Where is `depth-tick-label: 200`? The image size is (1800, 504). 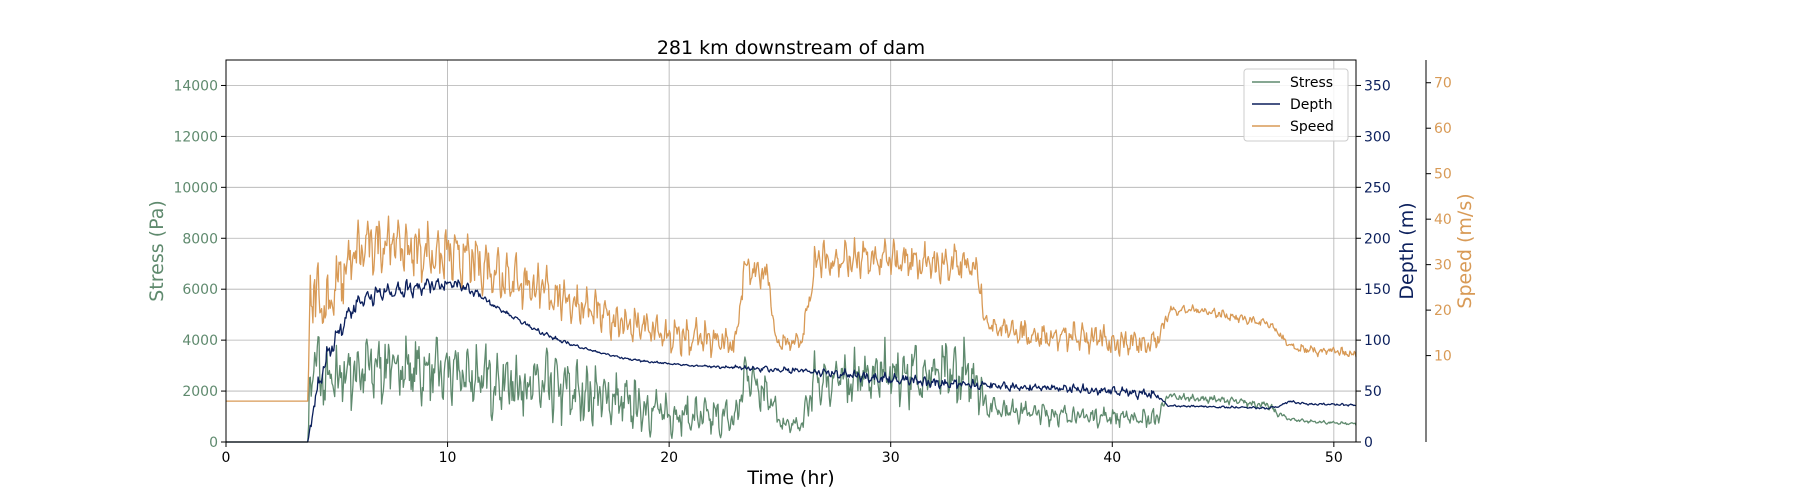 depth-tick-label: 200 is located at coordinates (1377, 239).